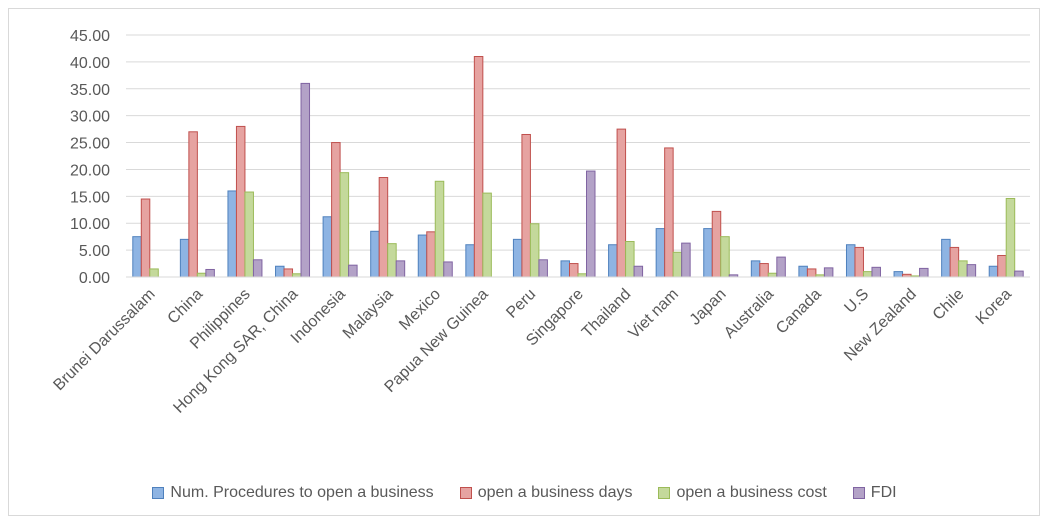 The width and height of the screenshot is (1049, 525). Describe the element at coordinates (654, 314) in the screenshot. I see `x-tick-label: Viet nam` at that location.